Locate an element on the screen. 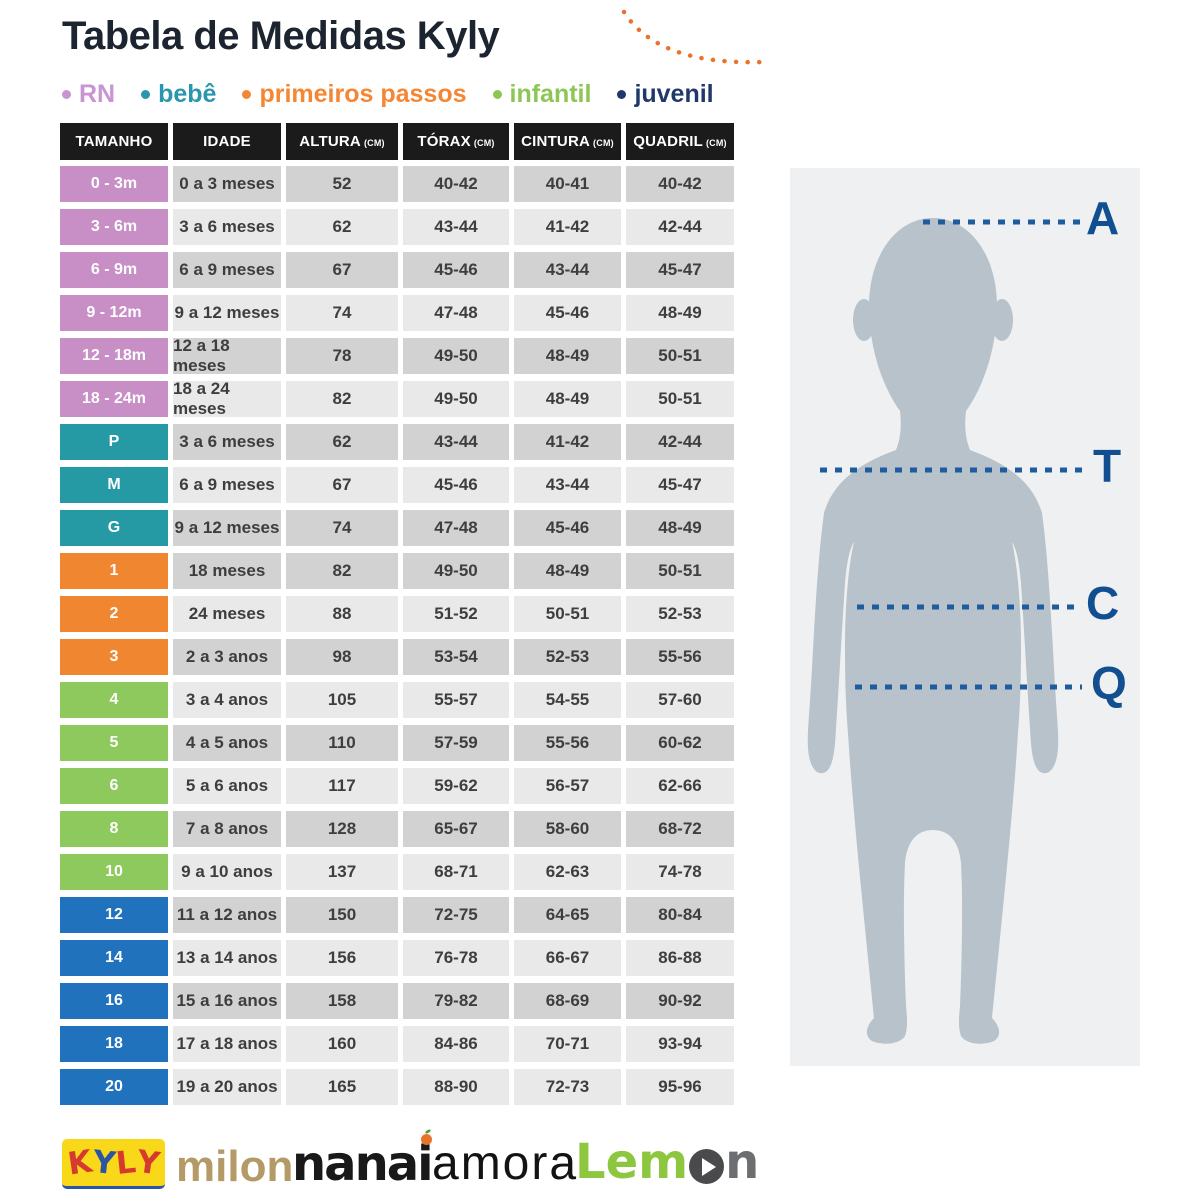 This screenshot has width=1200, height=1200. altura-cell-row-20: 160 is located at coordinates (342, 1044).